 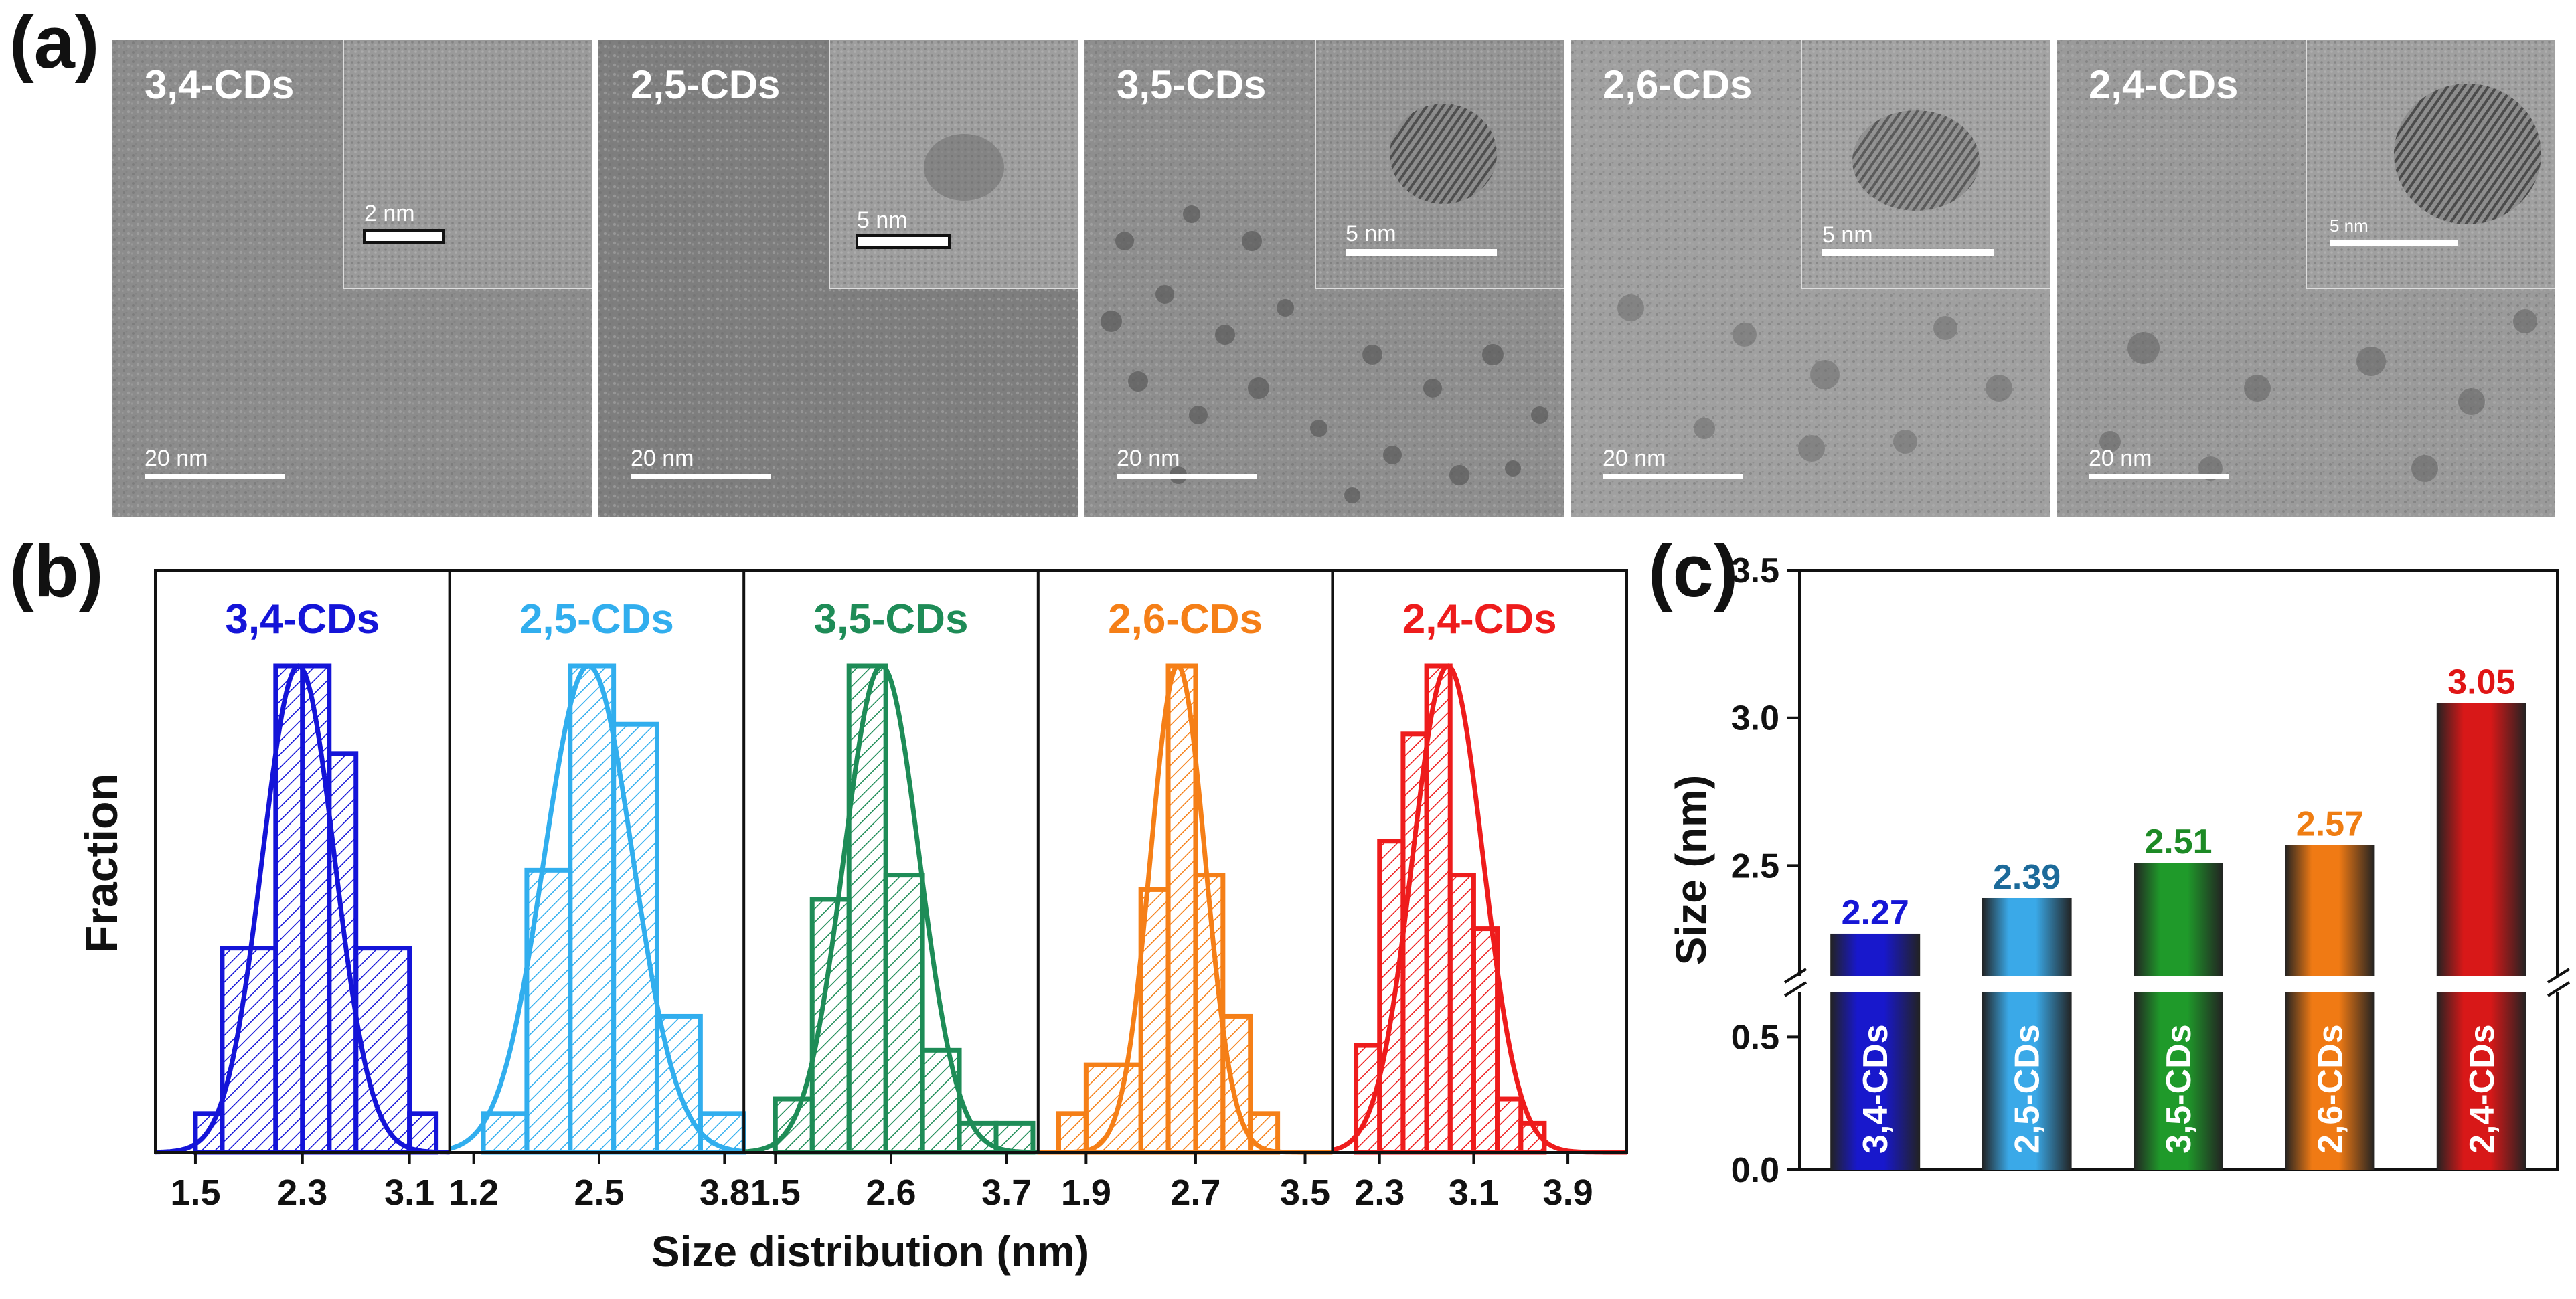 I want to click on tem-label: 2,4-CDs, so click(x=2164, y=84).